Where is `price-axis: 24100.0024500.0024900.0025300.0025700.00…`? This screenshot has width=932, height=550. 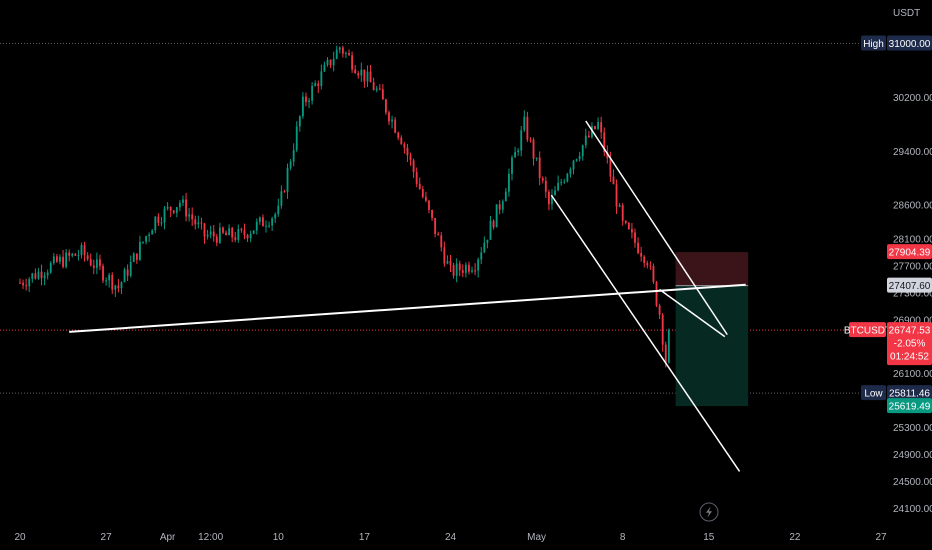 price-axis: 24100.0024500.0024900.0025300.0025700.00… is located at coordinates (912, 277).